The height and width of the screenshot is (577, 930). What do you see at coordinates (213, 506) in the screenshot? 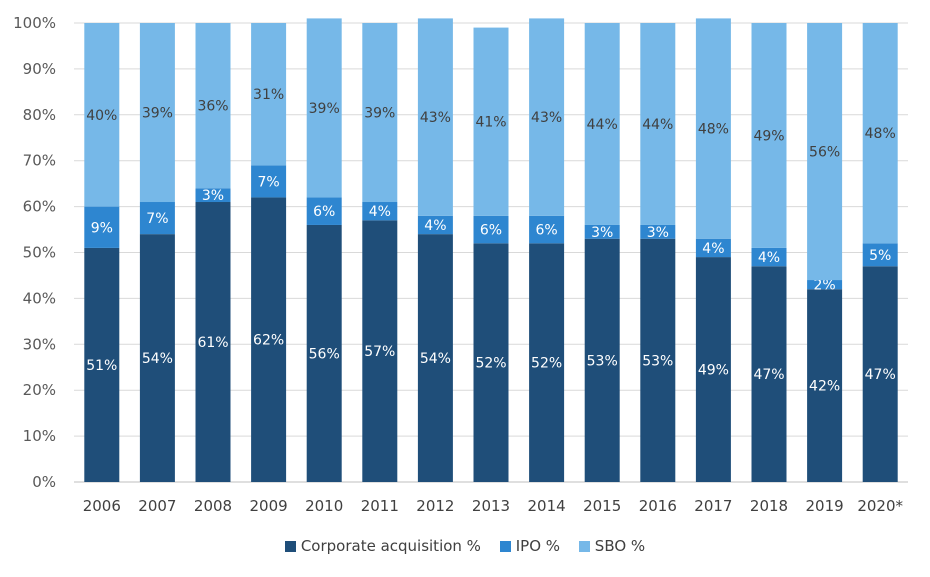
I see `x-tick-label: 2008` at bounding box center [213, 506].